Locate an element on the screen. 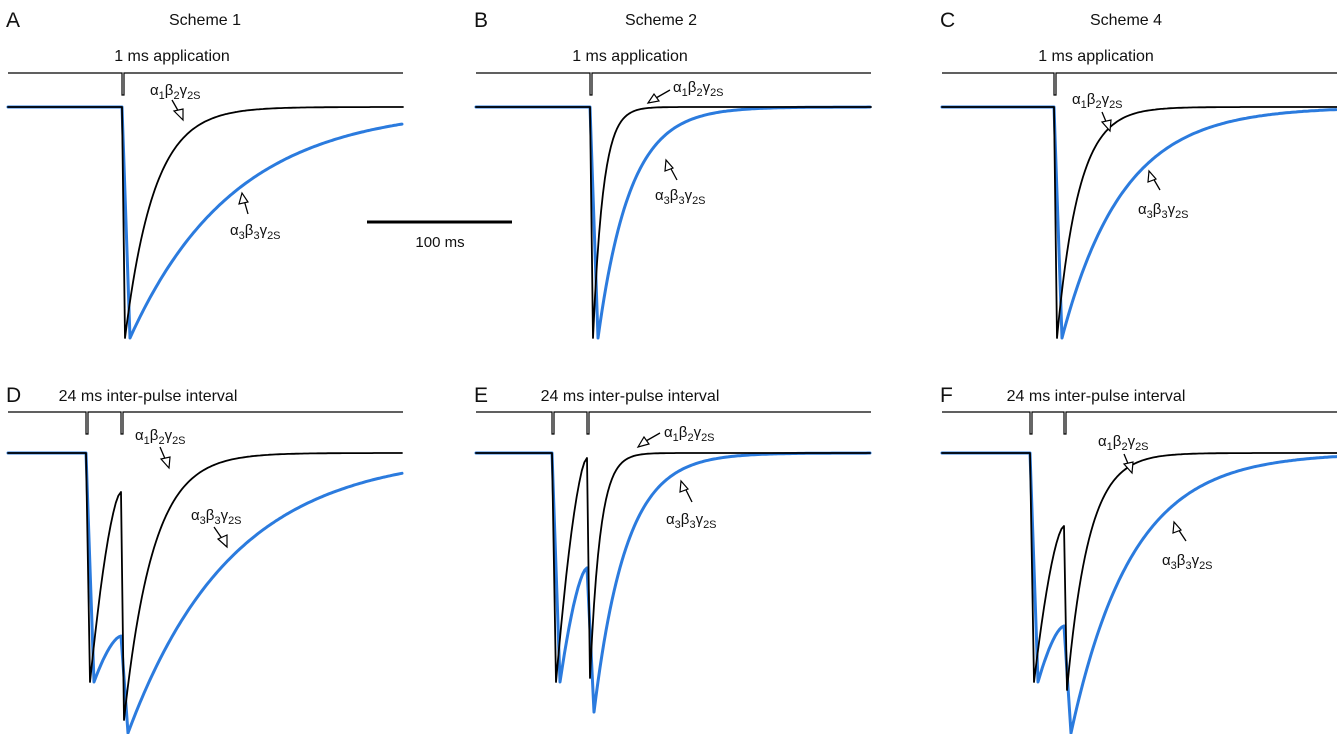 This screenshot has width=1337, height=734. alpha3-trace-e is located at coordinates (673, 582).